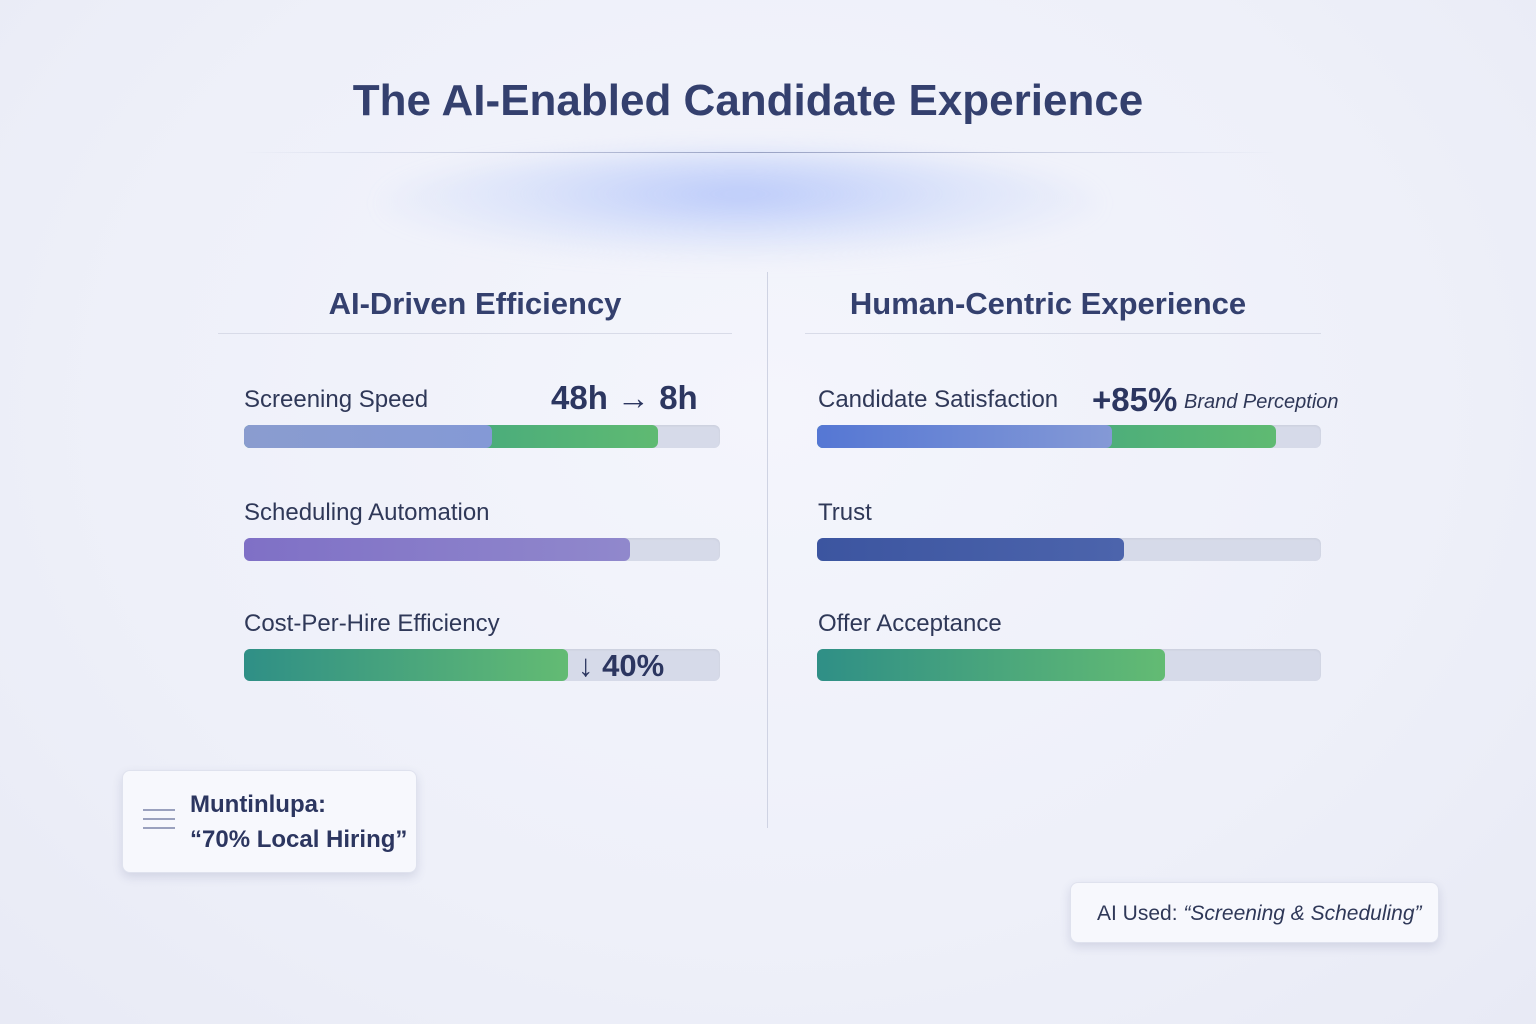 This screenshot has height=1024, width=1536. What do you see at coordinates (367, 512) in the screenshot?
I see `scheduling-automation-label: Scheduling Automation` at bounding box center [367, 512].